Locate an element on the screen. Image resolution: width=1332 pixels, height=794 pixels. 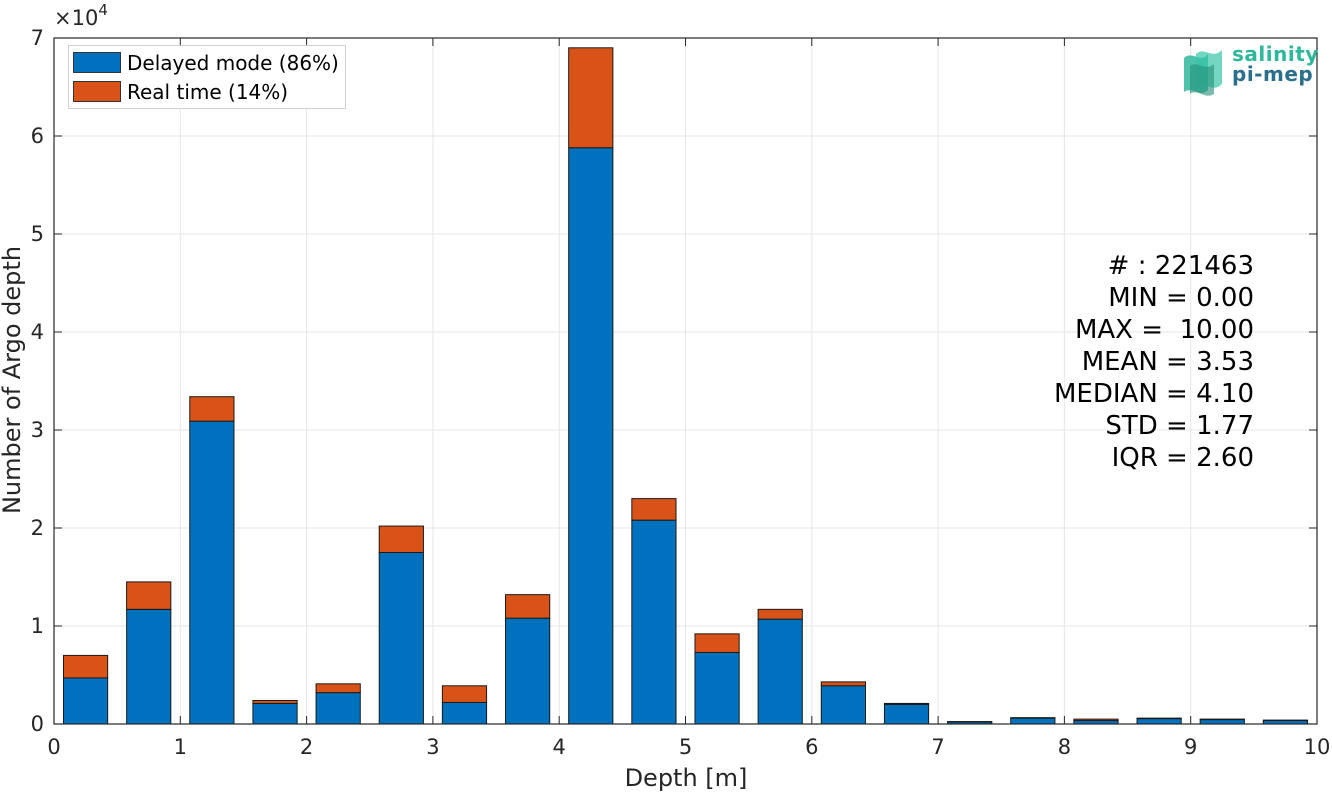
stat-iqr: IQR = 2.60 is located at coordinates (1182, 458).